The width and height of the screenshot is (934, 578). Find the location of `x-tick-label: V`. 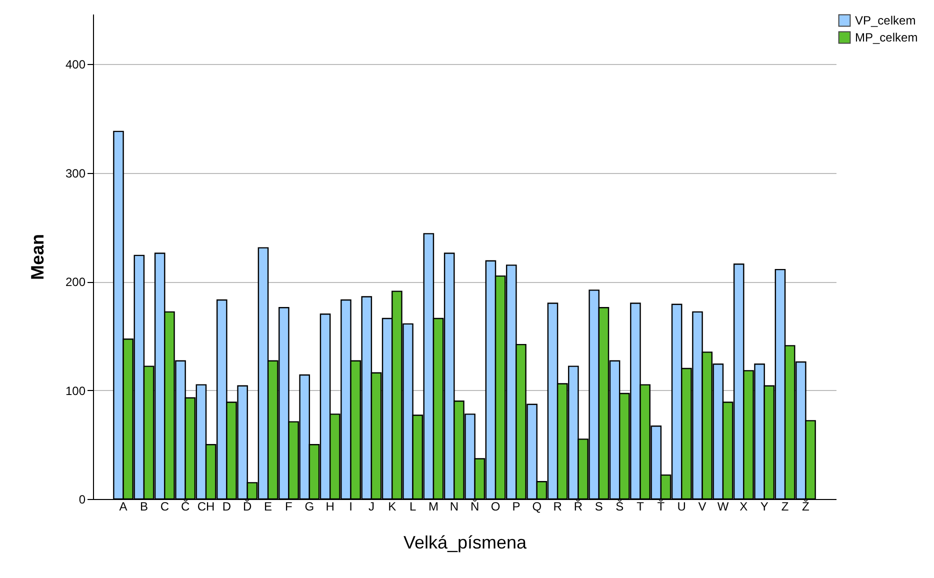

x-tick-label: V is located at coordinates (702, 507).